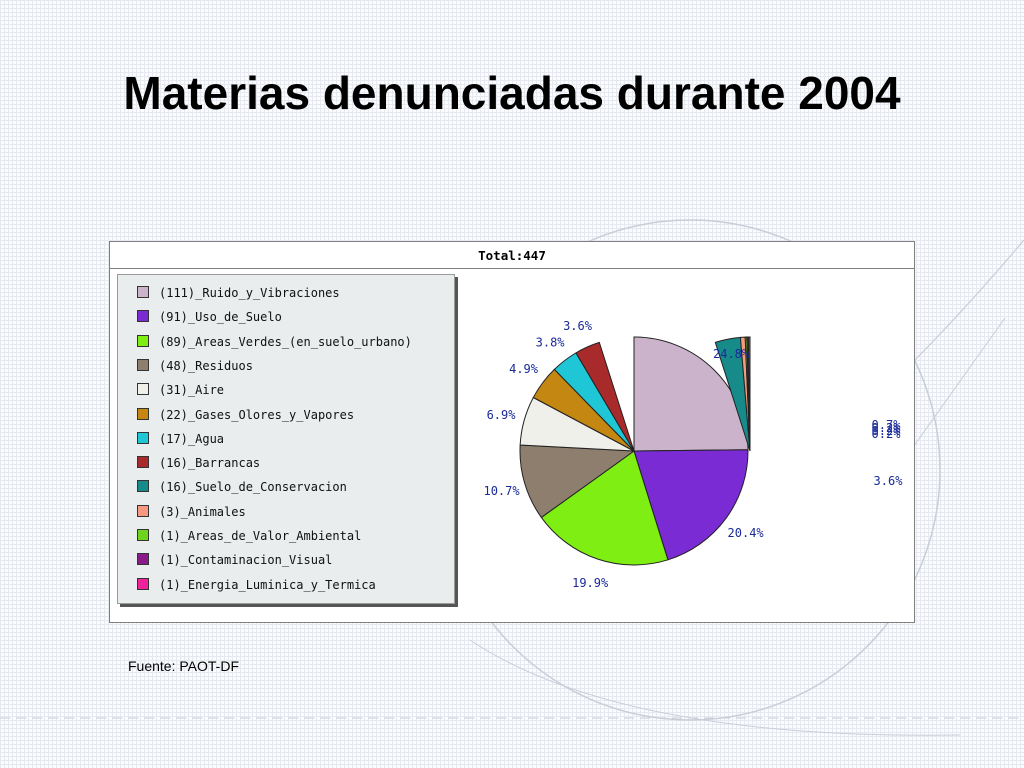 This screenshot has height=768, width=1024. I want to click on legend-item: (48)_Residuos, so click(195, 366).